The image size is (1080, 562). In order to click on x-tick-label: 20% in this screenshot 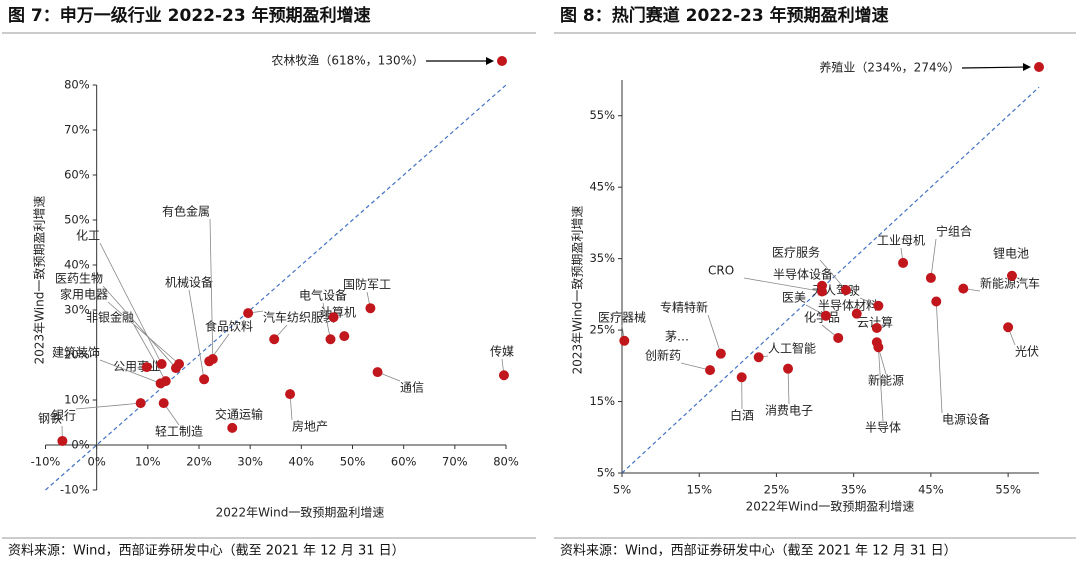, I will do `click(199, 462)`.